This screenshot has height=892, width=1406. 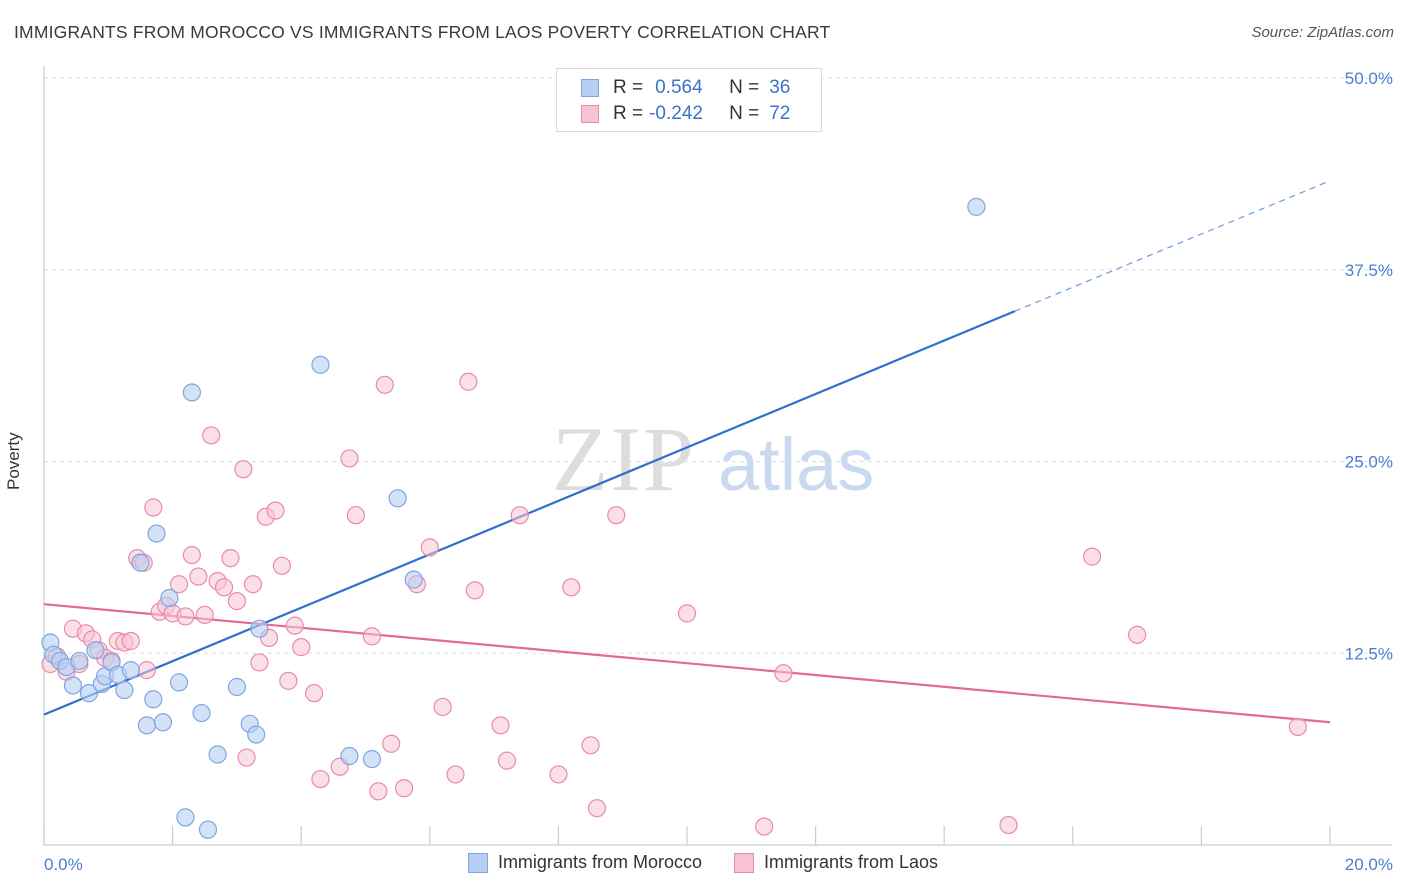 I want to click on y-tick-label: 25.0%, so click(x=1369, y=462).